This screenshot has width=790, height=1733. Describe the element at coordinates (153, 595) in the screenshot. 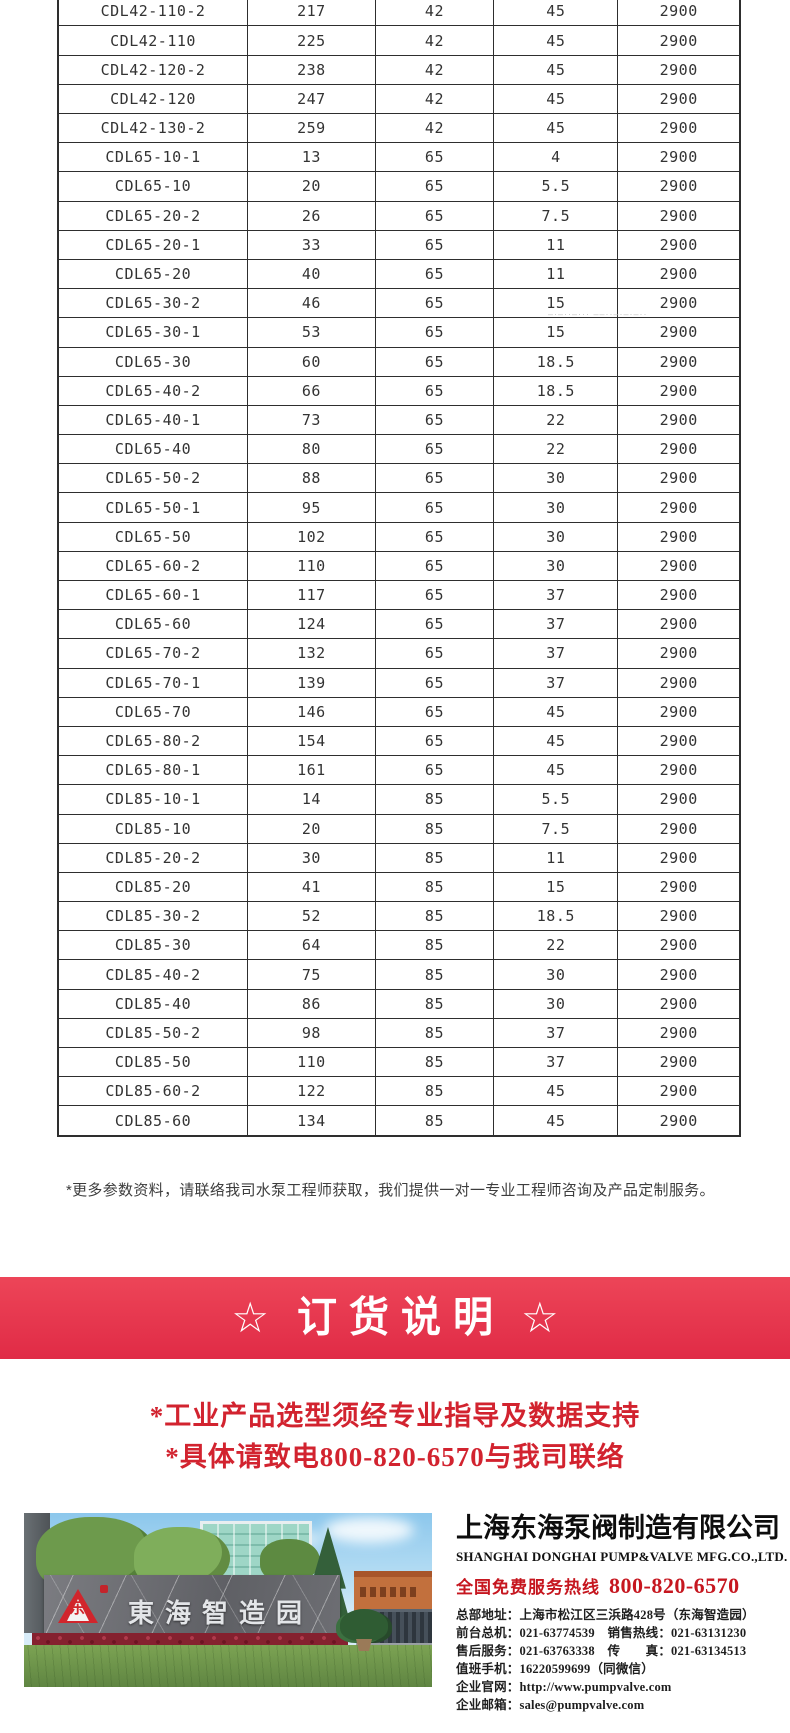

I see `table-cell: CDL65-60-1` at that location.